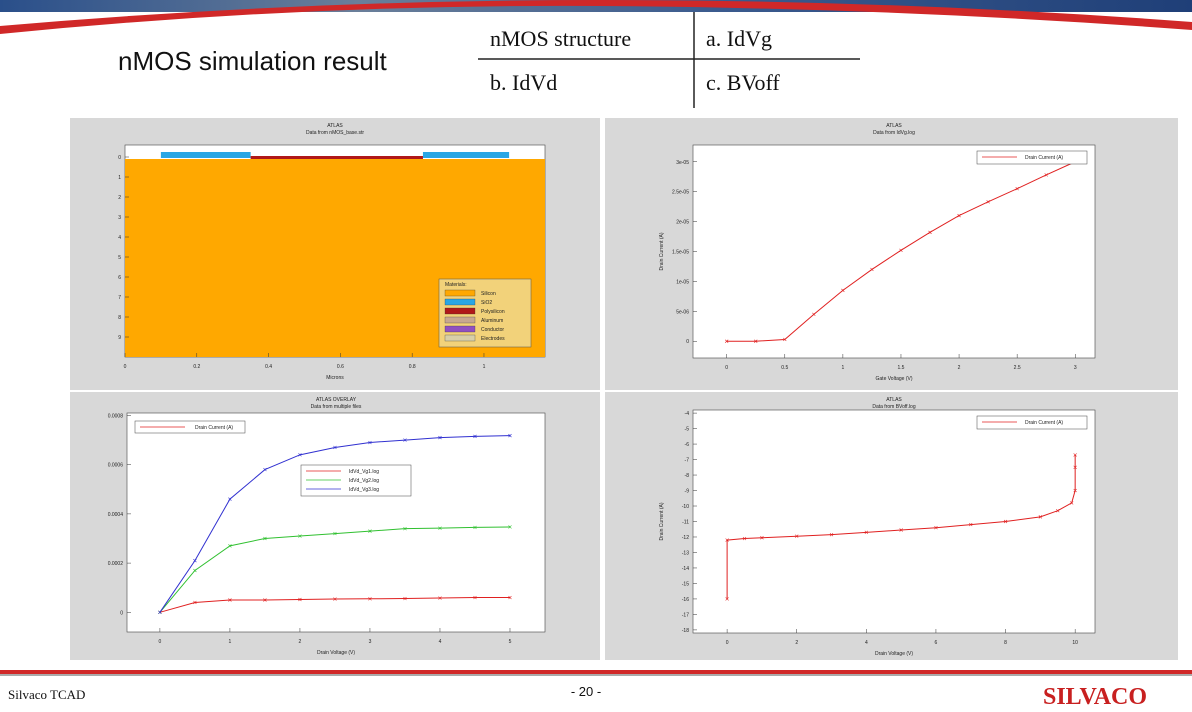 The image size is (1192, 712). I want to click on chart-title: ATLAS, so click(894, 126).